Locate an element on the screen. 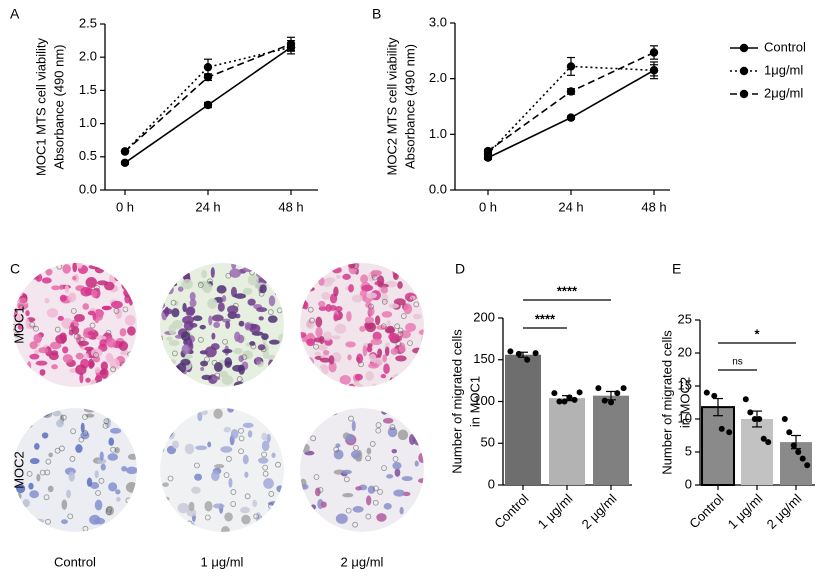 The image size is (824, 579). significance-label: **** is located at coordinates (545, 318).